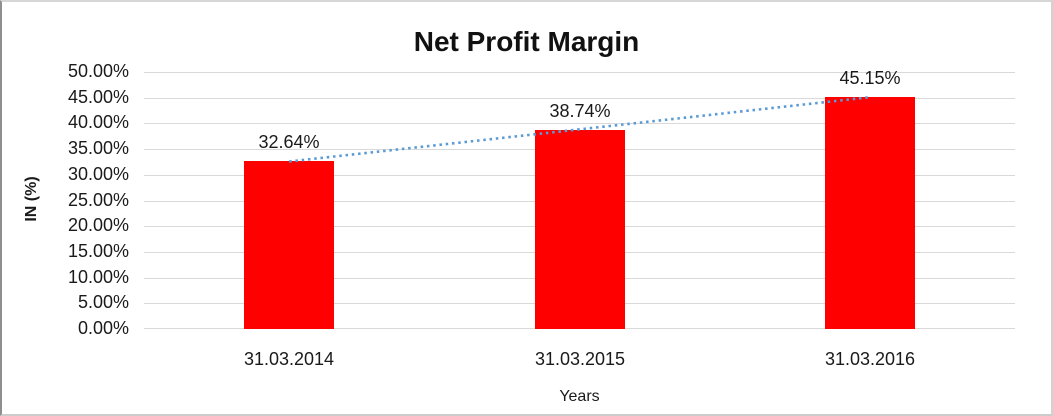 This screenshot has width=1053, height=416. Describe the element at coordinates (98, 122) in the screenshot. I see `y-tick-label: 40.00%` at that location.